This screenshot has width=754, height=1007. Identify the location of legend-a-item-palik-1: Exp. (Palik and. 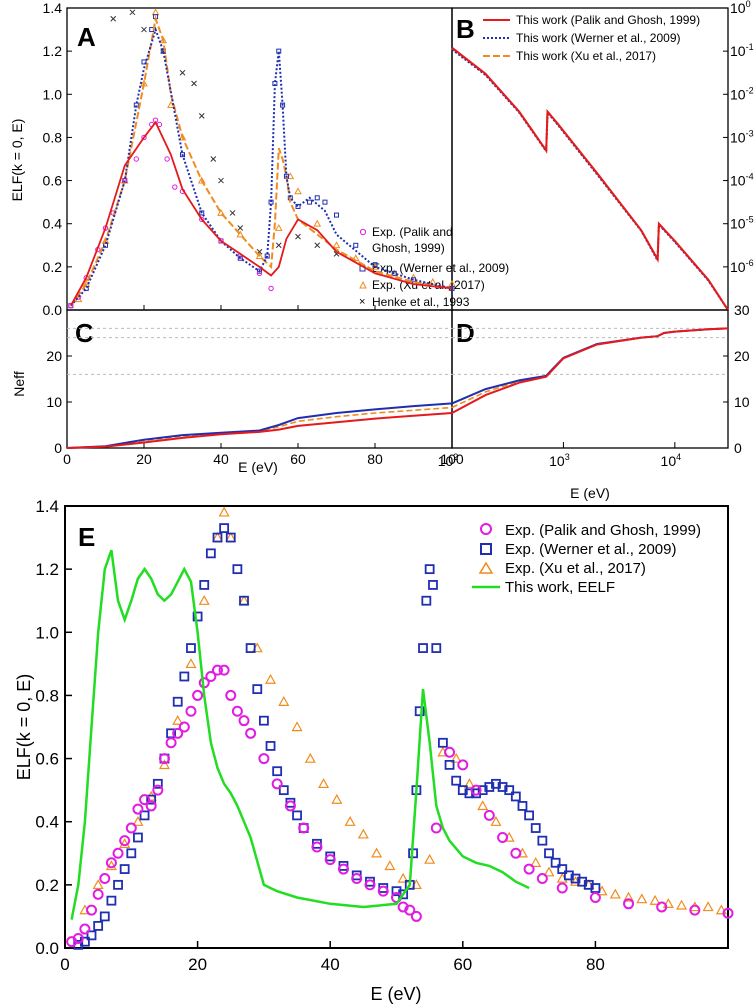
(412, 232).